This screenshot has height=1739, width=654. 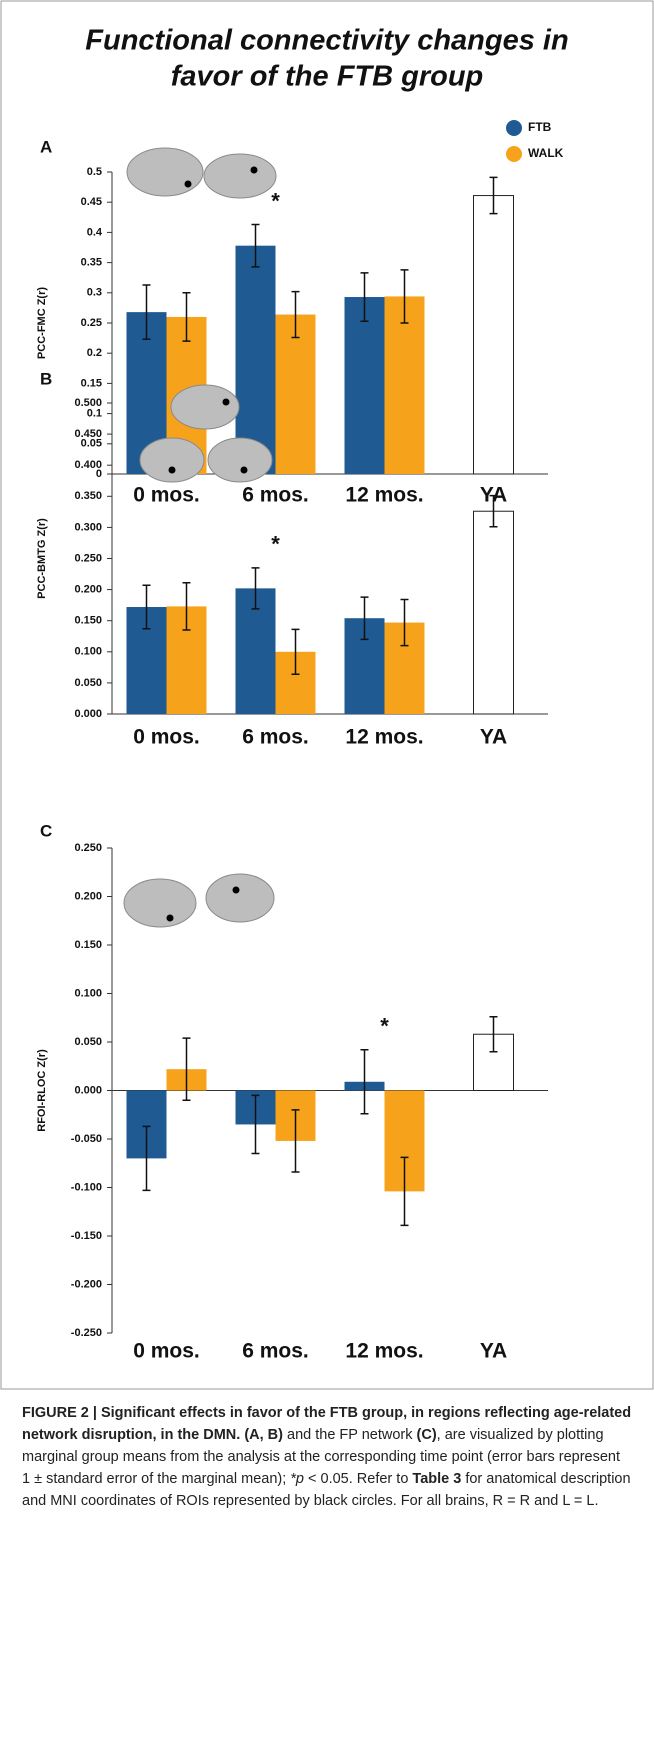 What do you see at coordinates (350, 1435) in the screenshot?
I see `caption-text: and the FP network` at bounding box center [350, 1435].